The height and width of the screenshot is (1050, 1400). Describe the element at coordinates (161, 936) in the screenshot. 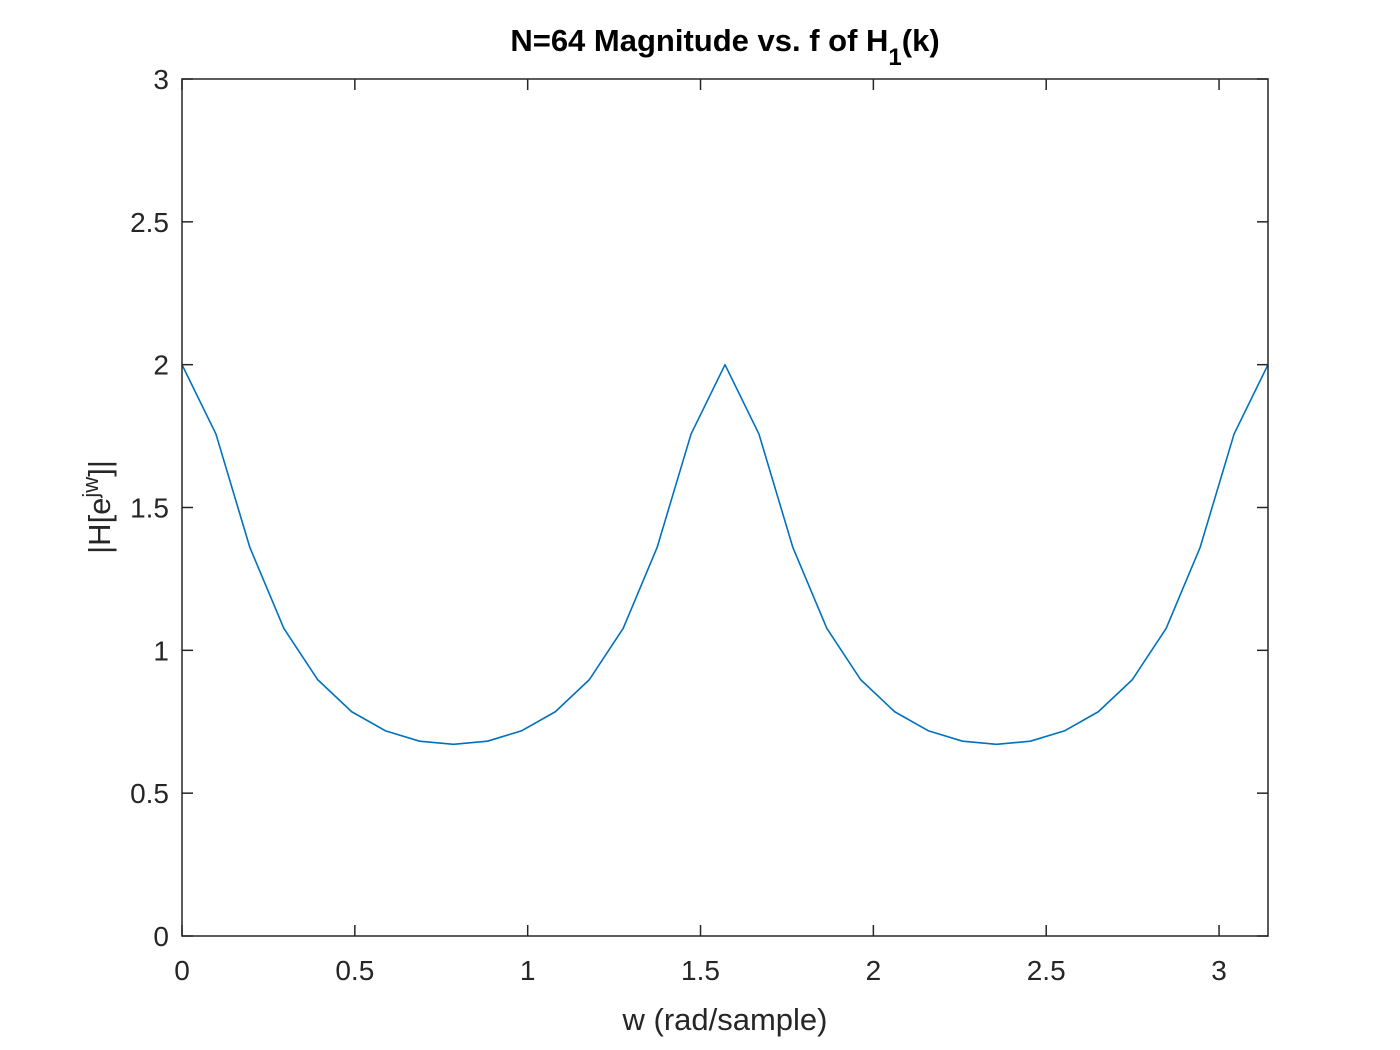

I see `y-tick-label: 0` at that location.